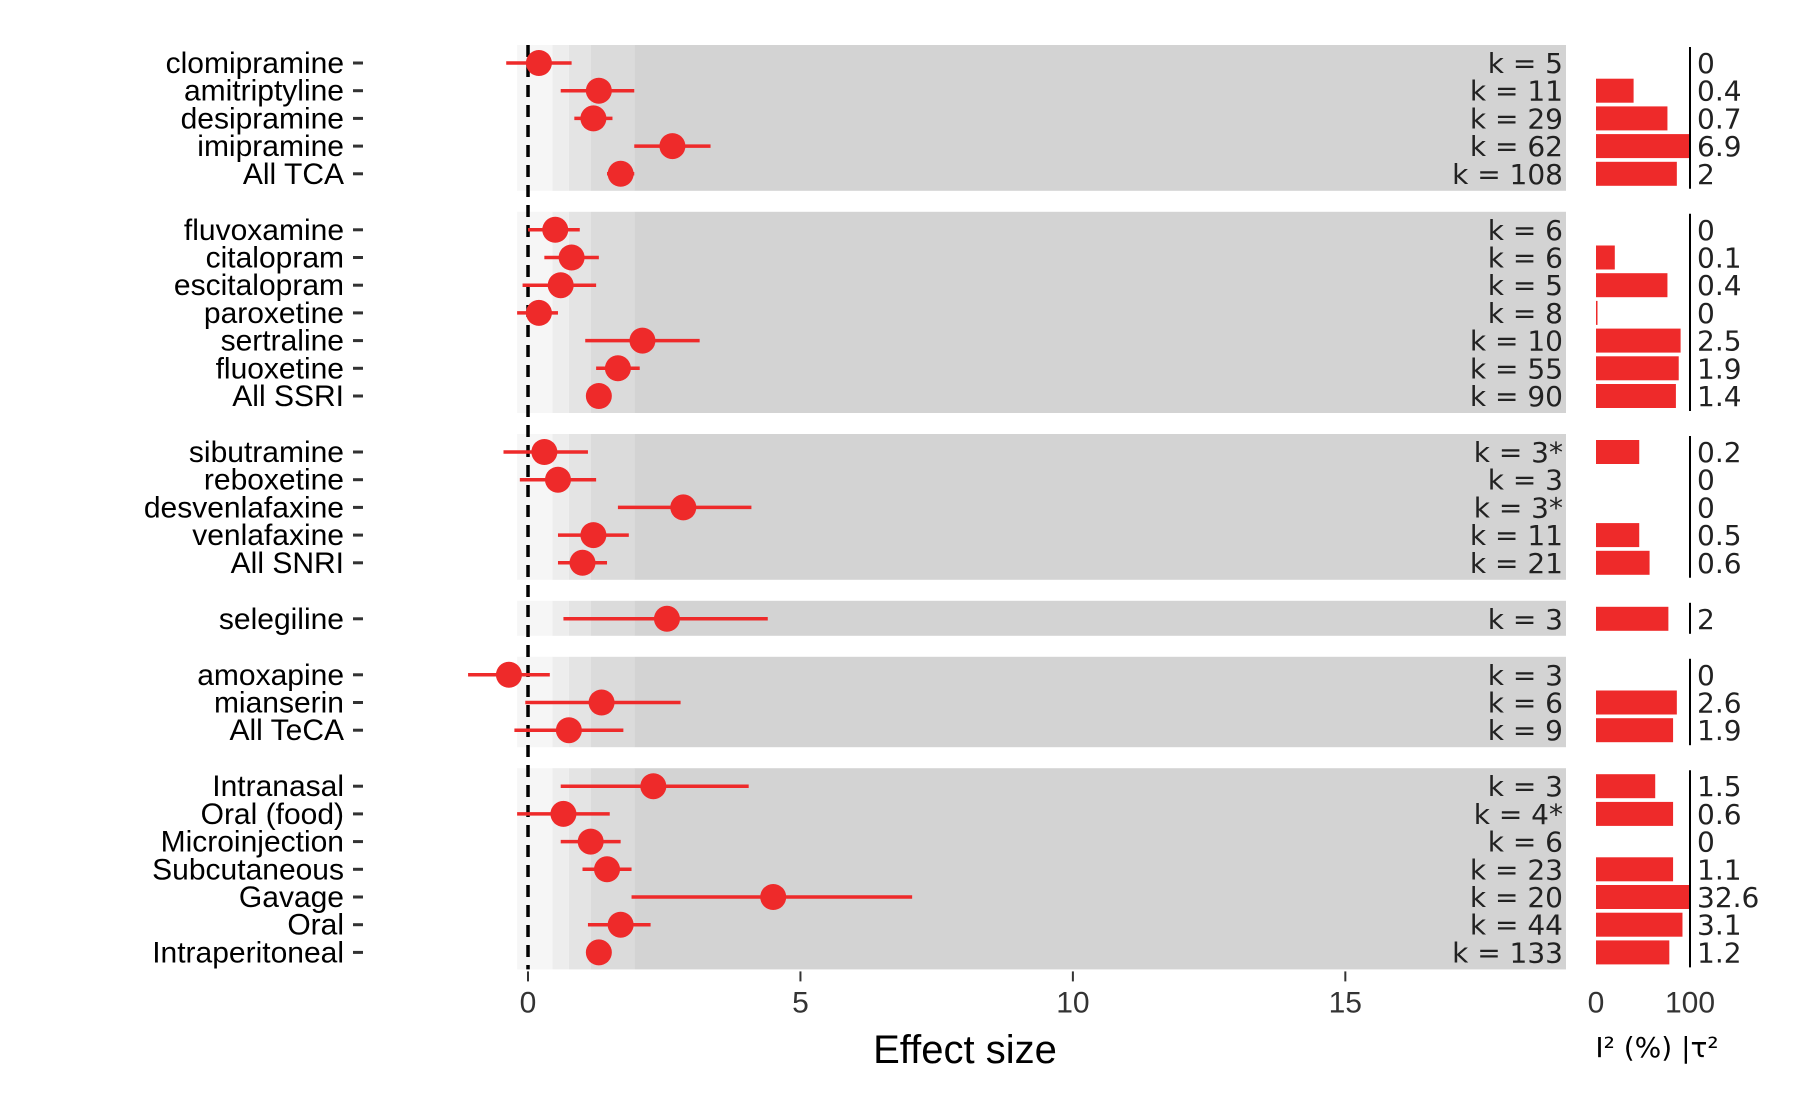 The image size is (1800, 1113). What do you see at coordinates (262, 118) in the screenshot?
I see `category-label: desipramine` at bounding box center [262, 118].